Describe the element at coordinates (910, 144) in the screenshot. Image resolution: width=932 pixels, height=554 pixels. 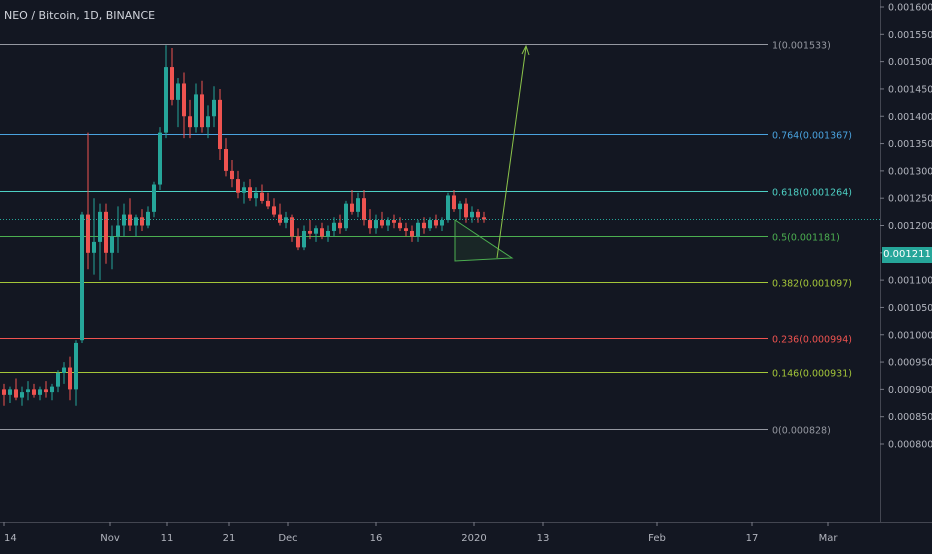
I see `price-tick-label: 0.001350` at that location.